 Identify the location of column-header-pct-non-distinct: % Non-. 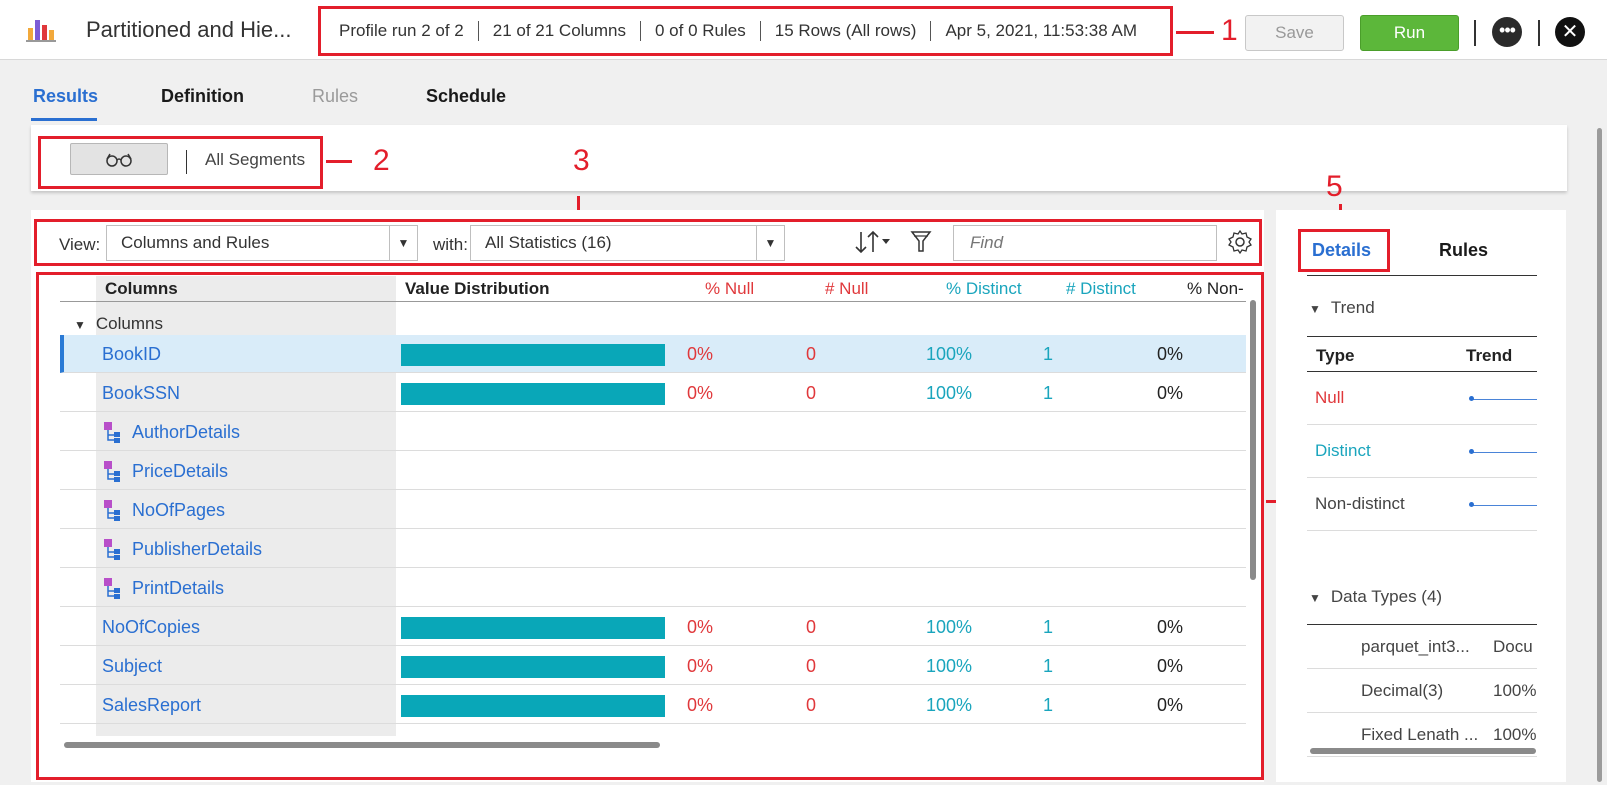
(1215, 288).